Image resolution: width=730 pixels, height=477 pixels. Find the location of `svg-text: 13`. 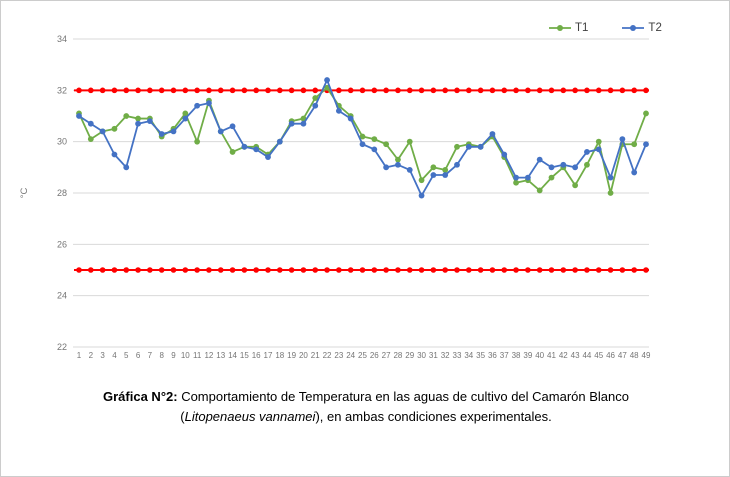

svg-text: 13 is located at coordinates (220, 355).